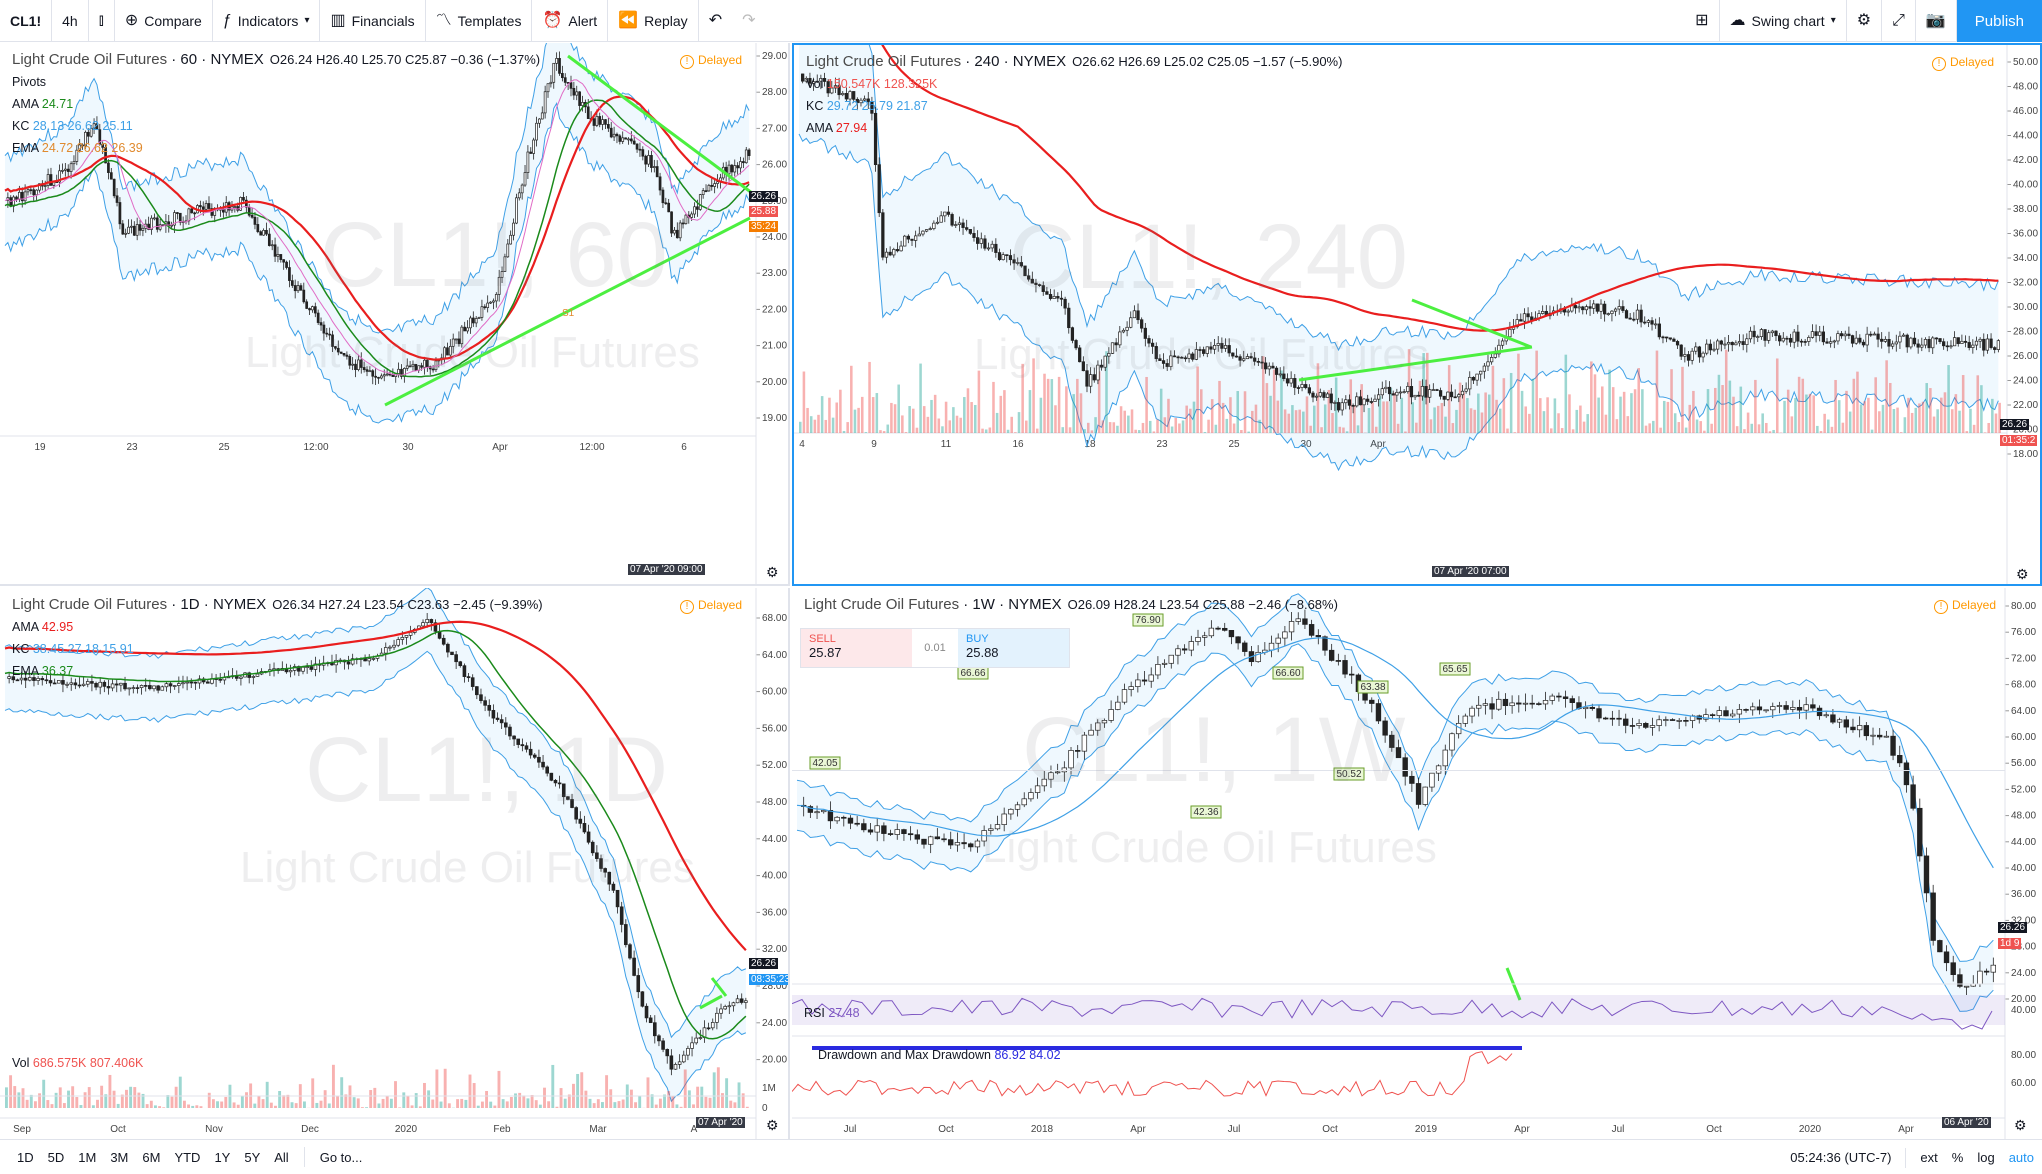 This screenshot has height=1174, width=2042. What do you see at coordinates (1936, 21) in the screenshot?
I see `snapshot-button: 📷` at bounding box center [1936, 21].